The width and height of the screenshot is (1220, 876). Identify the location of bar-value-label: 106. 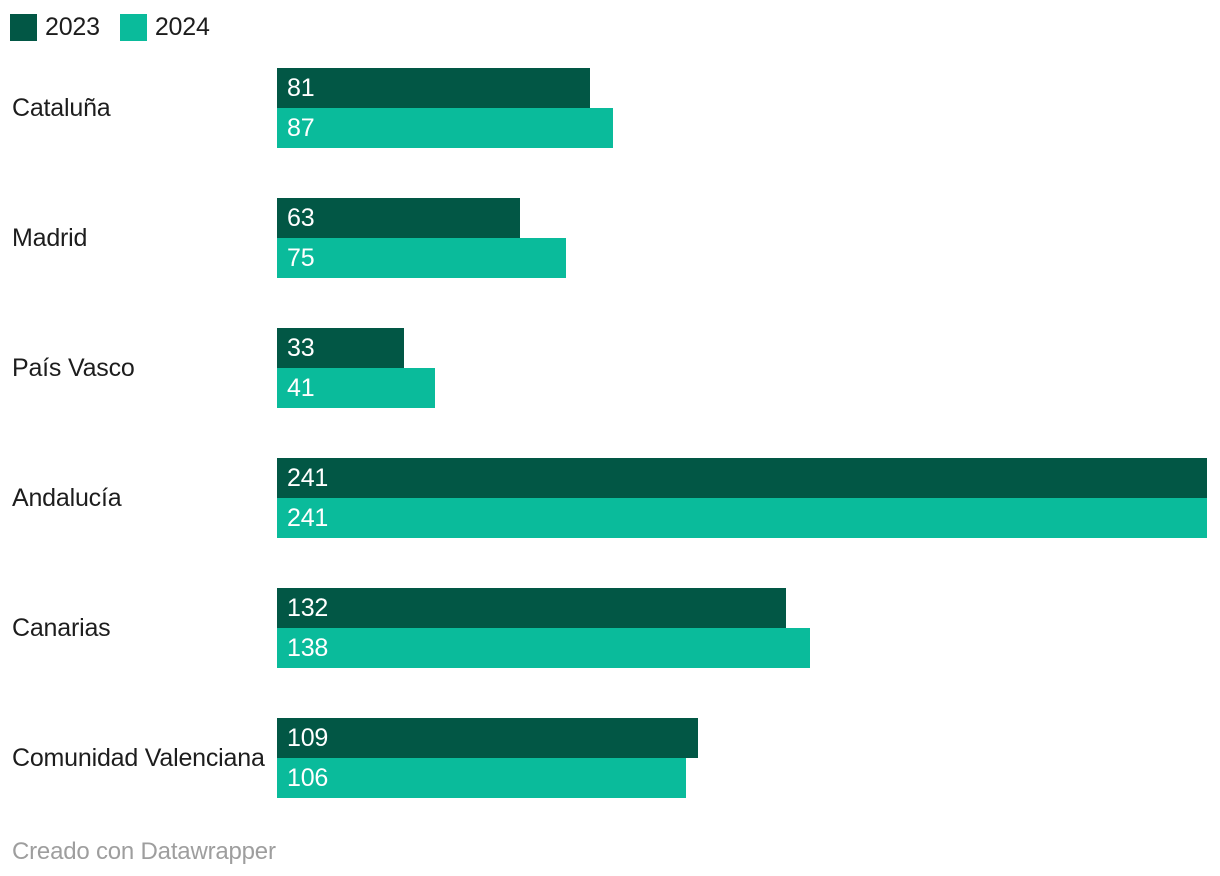
(308, 777).